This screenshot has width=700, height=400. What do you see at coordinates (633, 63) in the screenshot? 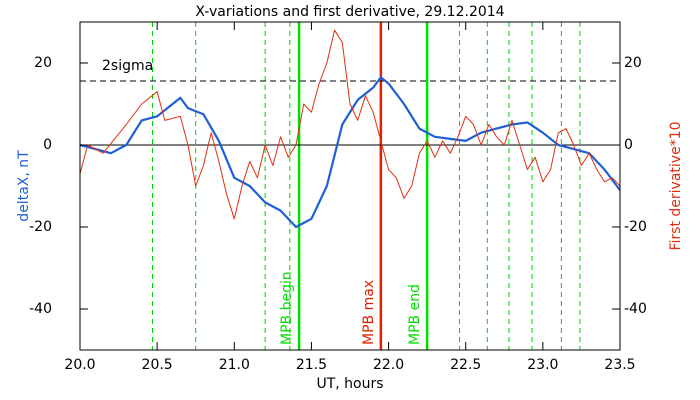
I see `y2-tick-label: 20` at bounding box center [633, 63].